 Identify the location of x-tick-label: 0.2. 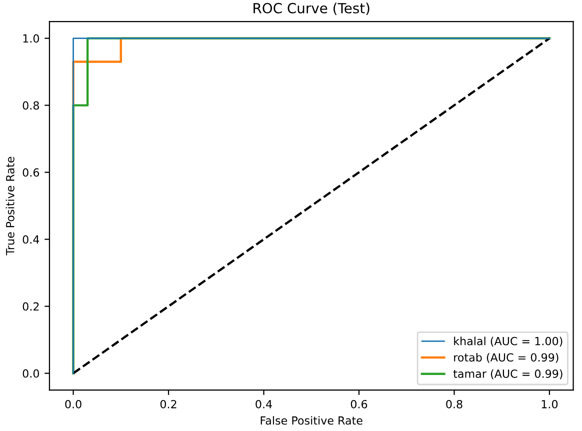
(168, 404).